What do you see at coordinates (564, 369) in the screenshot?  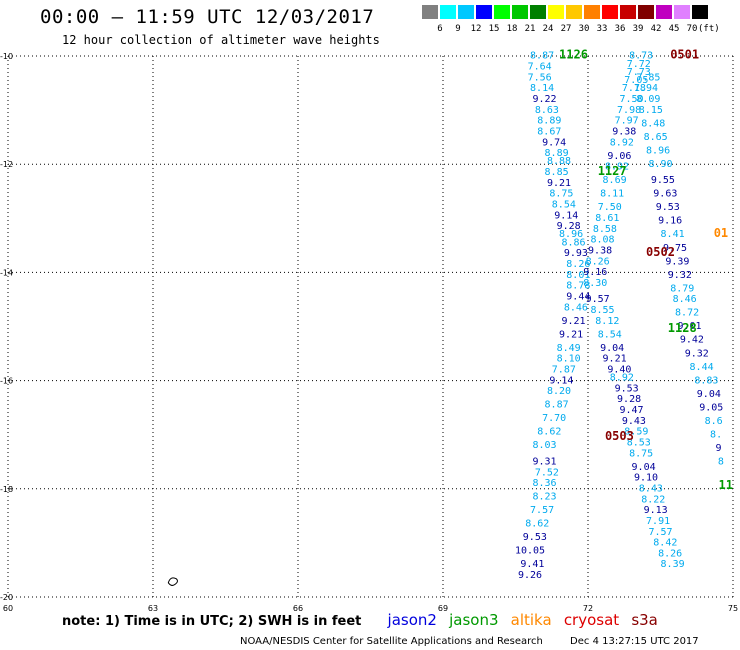 I see `track-a-value: 7.87` at bounding box center [564, 369].